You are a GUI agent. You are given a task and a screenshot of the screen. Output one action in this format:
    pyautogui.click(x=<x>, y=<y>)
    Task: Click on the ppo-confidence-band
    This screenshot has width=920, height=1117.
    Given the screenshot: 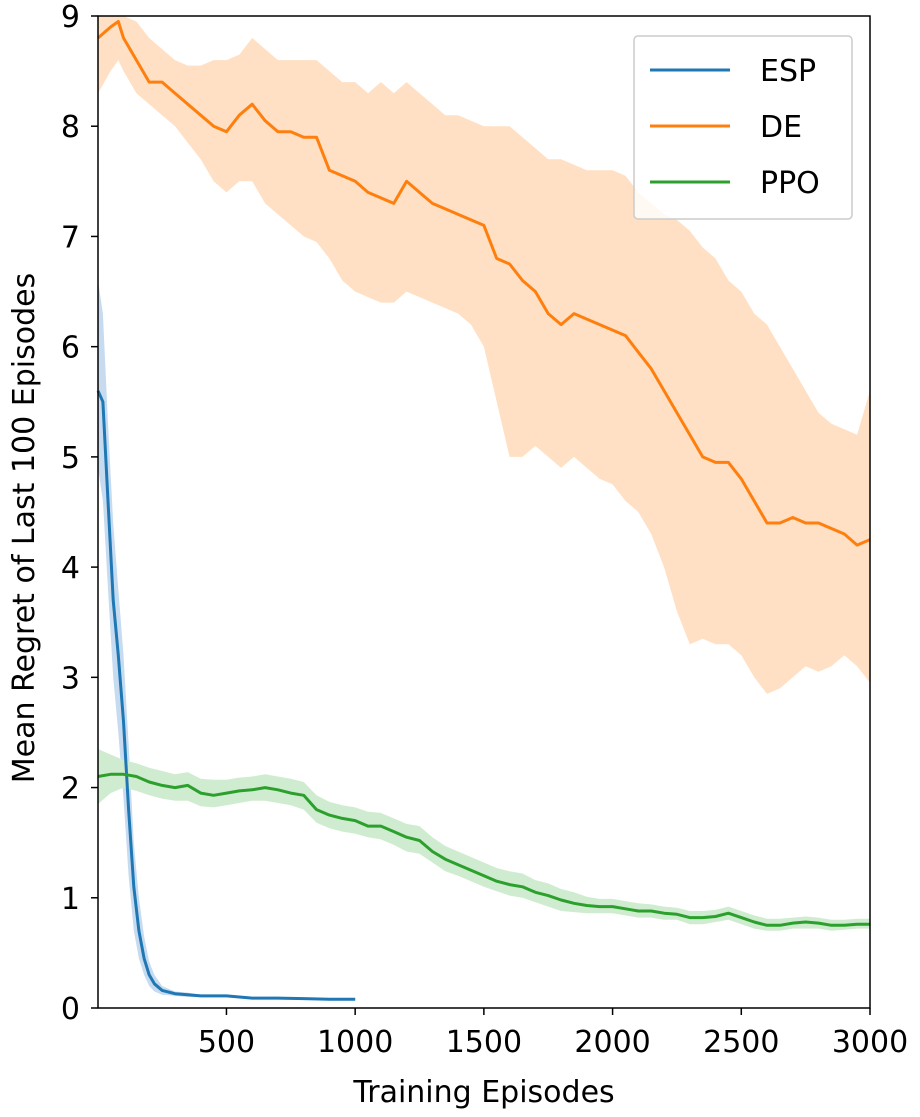 What is the action you would take?
    pyautogui.click(x=484, y=840)
    